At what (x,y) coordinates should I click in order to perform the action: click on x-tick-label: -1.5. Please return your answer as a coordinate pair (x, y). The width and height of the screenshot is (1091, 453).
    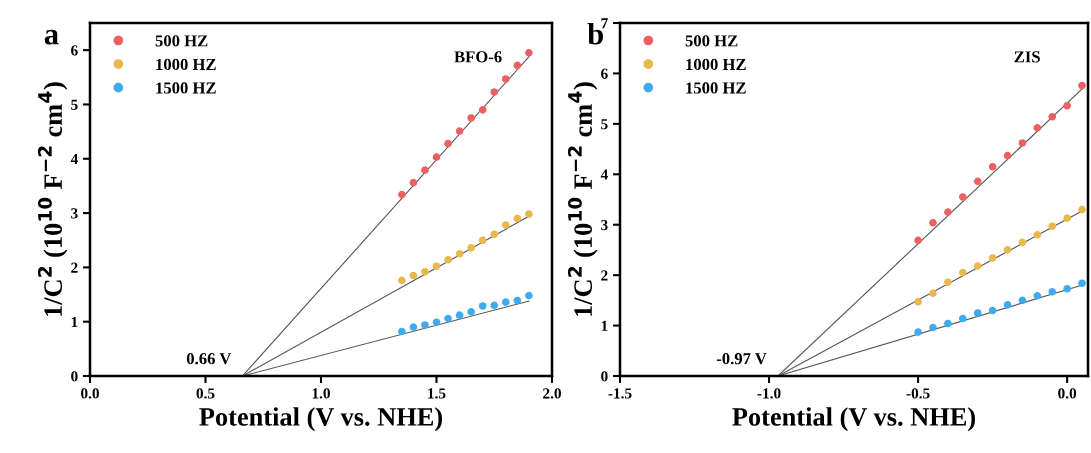
    Looking at the image, I should click on (620, 393).